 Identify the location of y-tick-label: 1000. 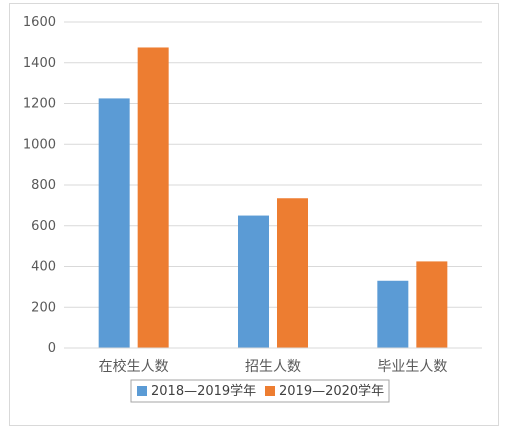
(39, 144).